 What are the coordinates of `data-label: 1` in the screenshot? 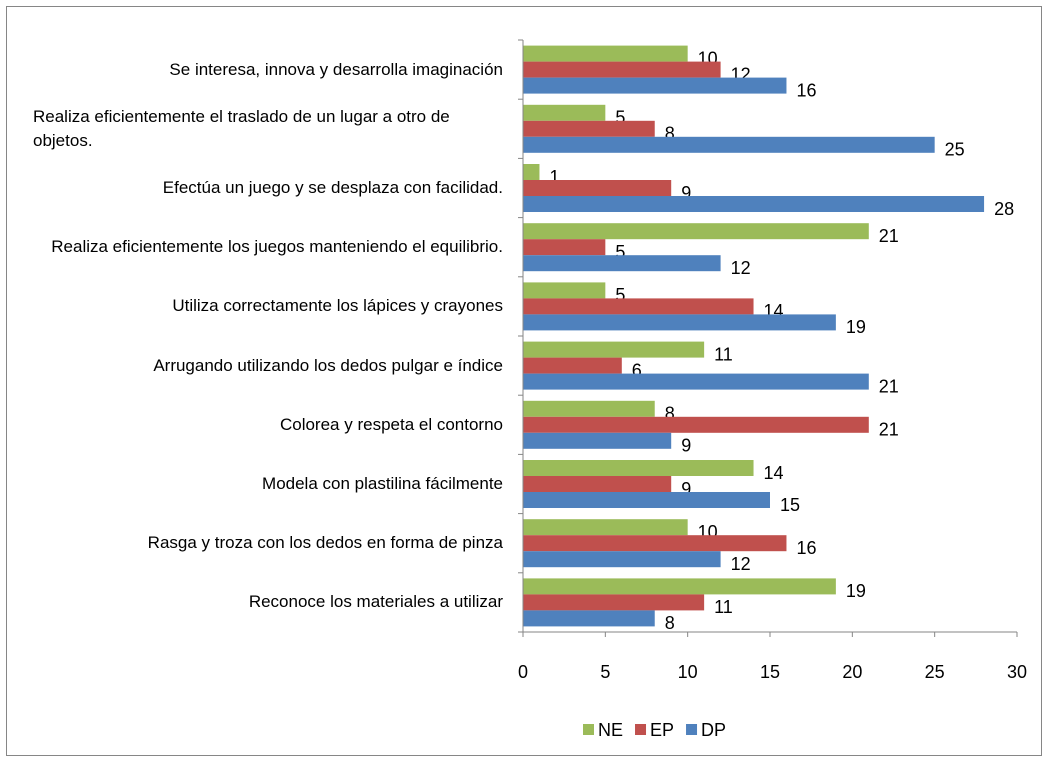 It's located at (554, 177).